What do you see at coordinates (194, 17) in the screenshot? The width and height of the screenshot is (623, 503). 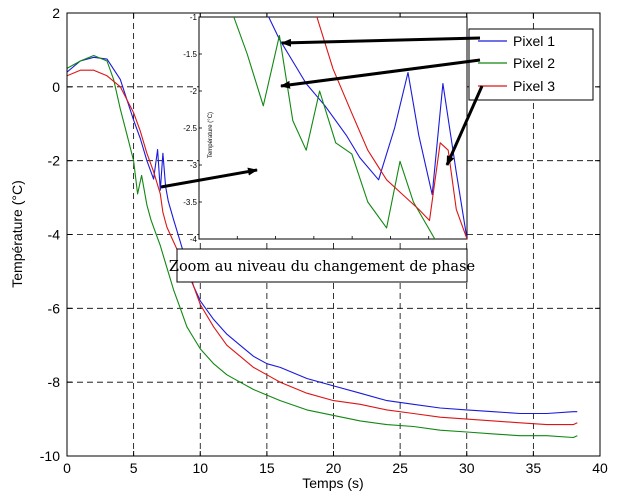 I see `inset-y-tick-label: -1` at bounding box center [194, 17].